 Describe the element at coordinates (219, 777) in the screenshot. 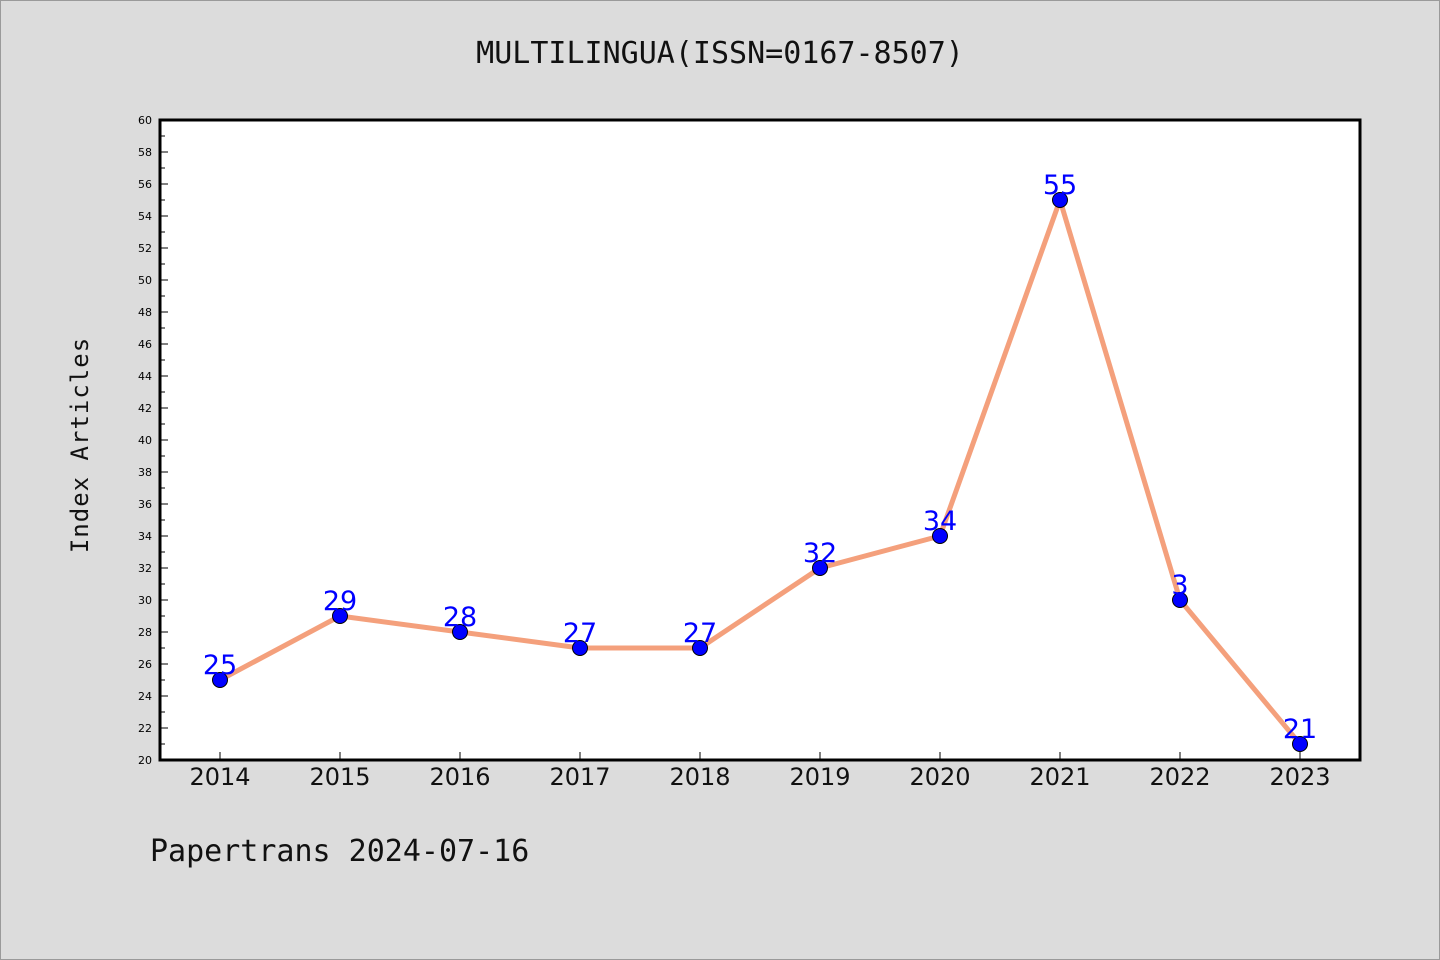

I see `x-tick-label: 2014` at that location.